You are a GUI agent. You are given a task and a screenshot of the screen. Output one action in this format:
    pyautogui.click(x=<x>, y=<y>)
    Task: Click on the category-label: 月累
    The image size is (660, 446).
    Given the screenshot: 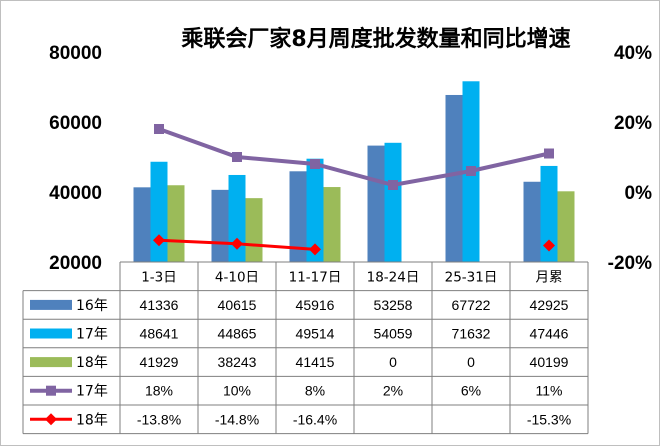 What is the action you would take?
    pyautogui.click(x=549, y=277)
    